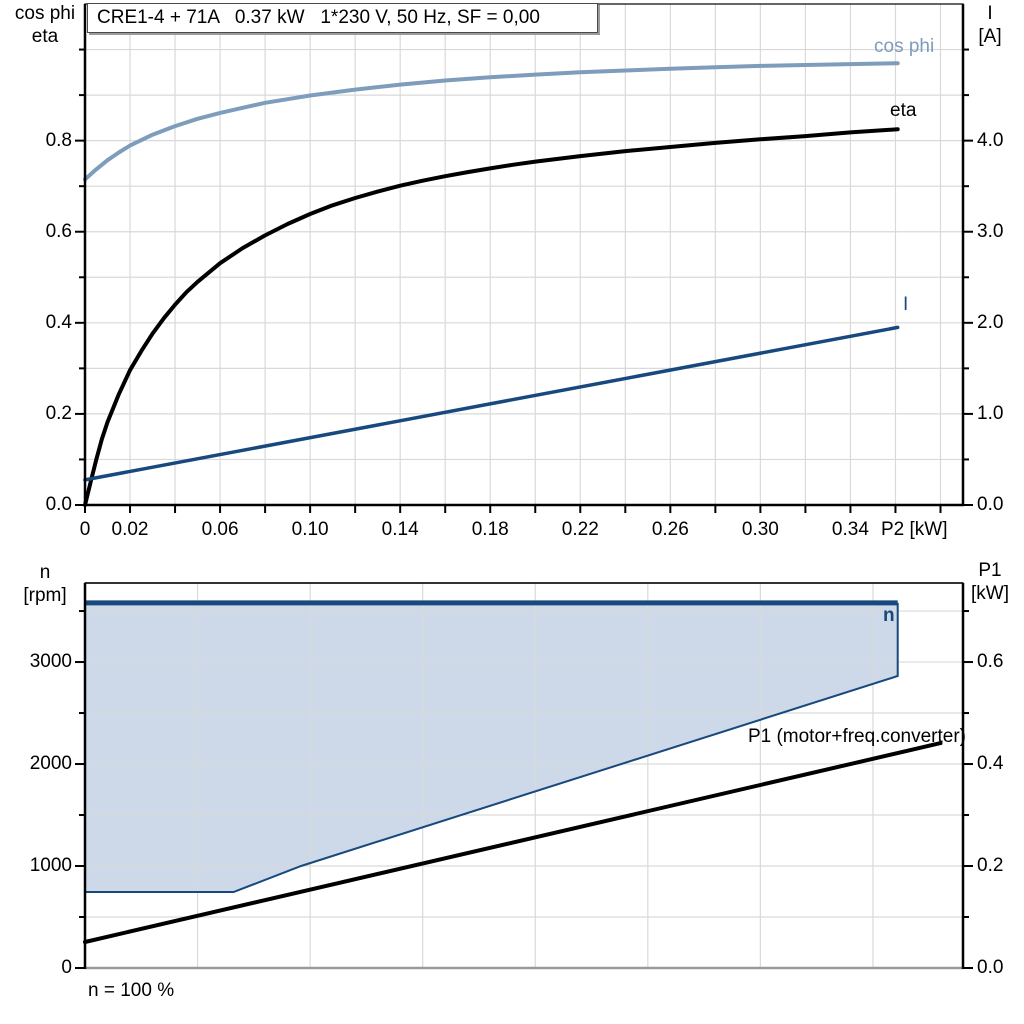  What do you see at coordinates (220, 529) in the screenshot?
I see `x-tick-label: 0.06` at bounding box center [220, 529].